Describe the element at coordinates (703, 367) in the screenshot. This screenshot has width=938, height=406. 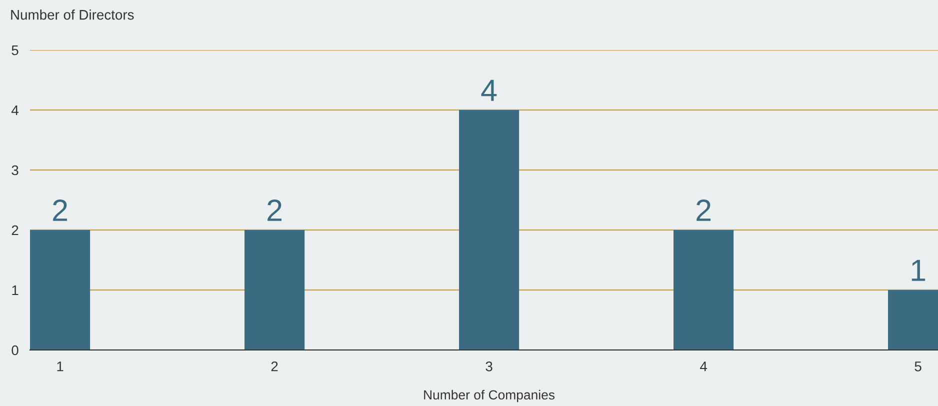
I see `x-tick-label: 4` at that location.